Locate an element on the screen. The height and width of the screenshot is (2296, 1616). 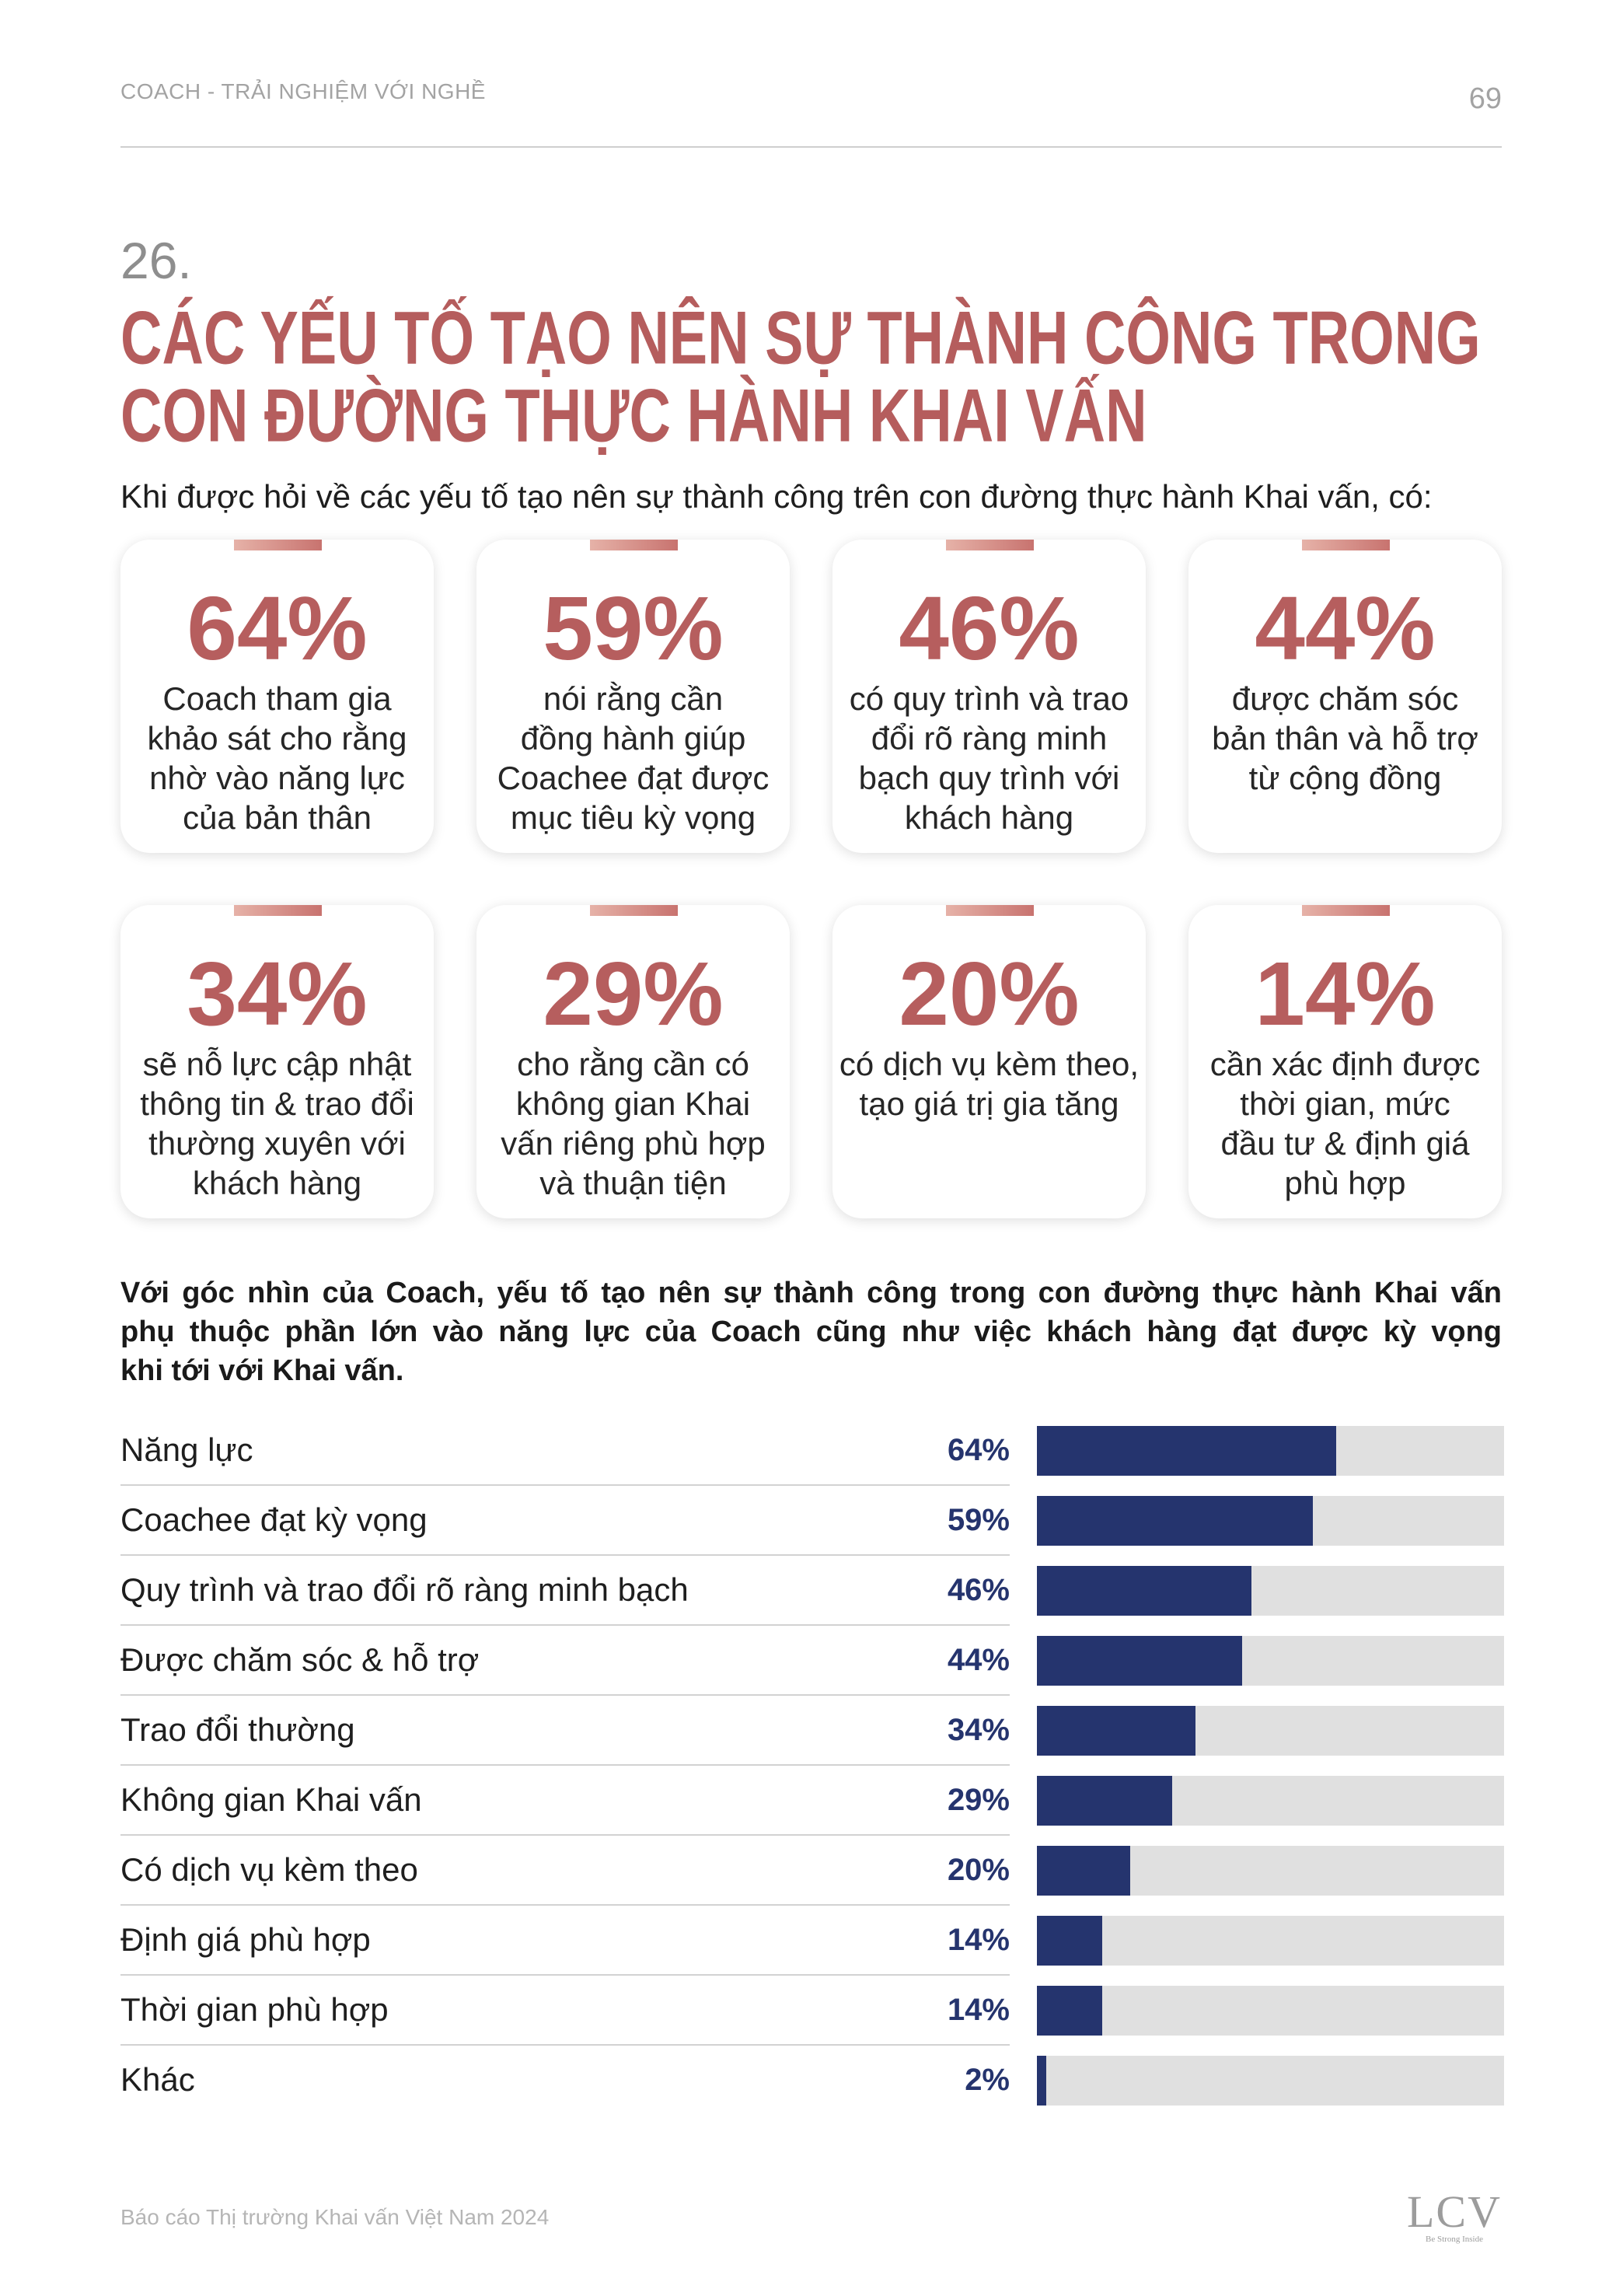
chart-row: Năng lực 64% is located at coordinates (812, 1451).